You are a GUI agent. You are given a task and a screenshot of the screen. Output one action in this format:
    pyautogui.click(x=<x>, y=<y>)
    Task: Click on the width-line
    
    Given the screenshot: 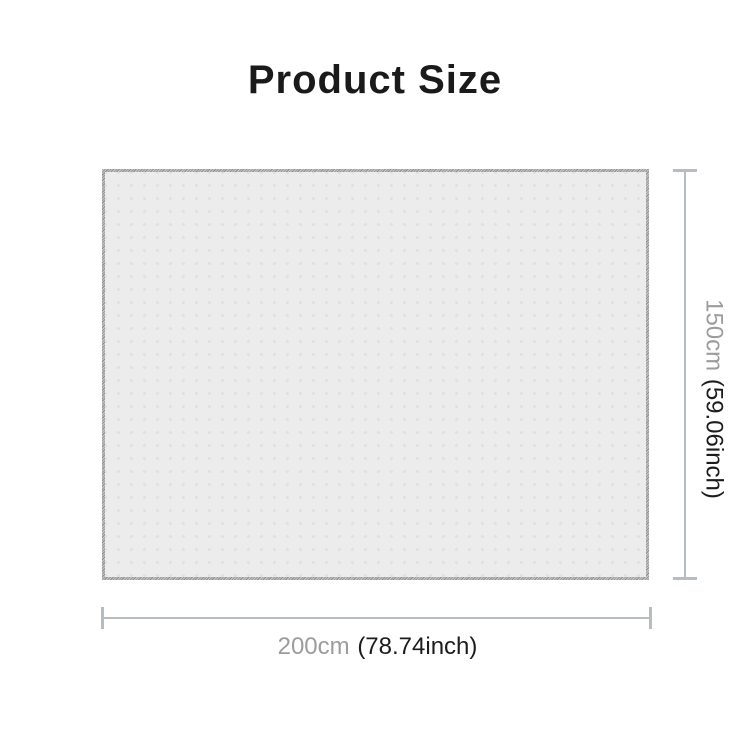 What is the action you would take?
    pyautogui.click(x=376, y=618)
    